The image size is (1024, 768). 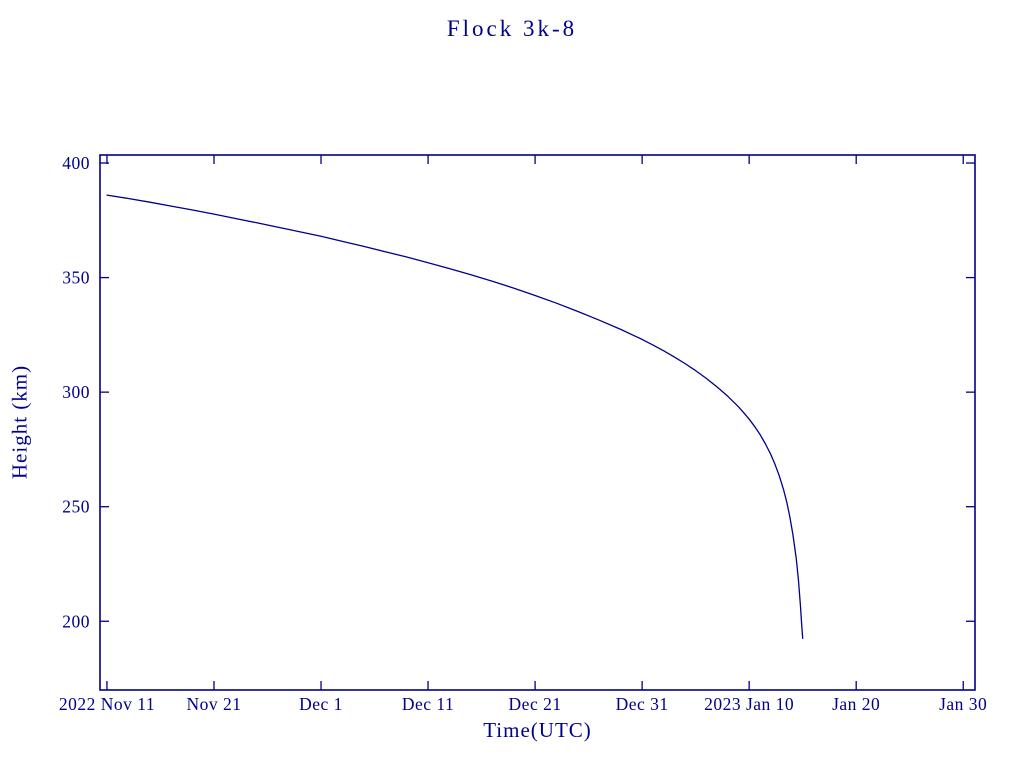 What do you see at coordinates (76, 621) in the screenshot?
I see `y-tick-label: 200` at bounding box center [76, 621].